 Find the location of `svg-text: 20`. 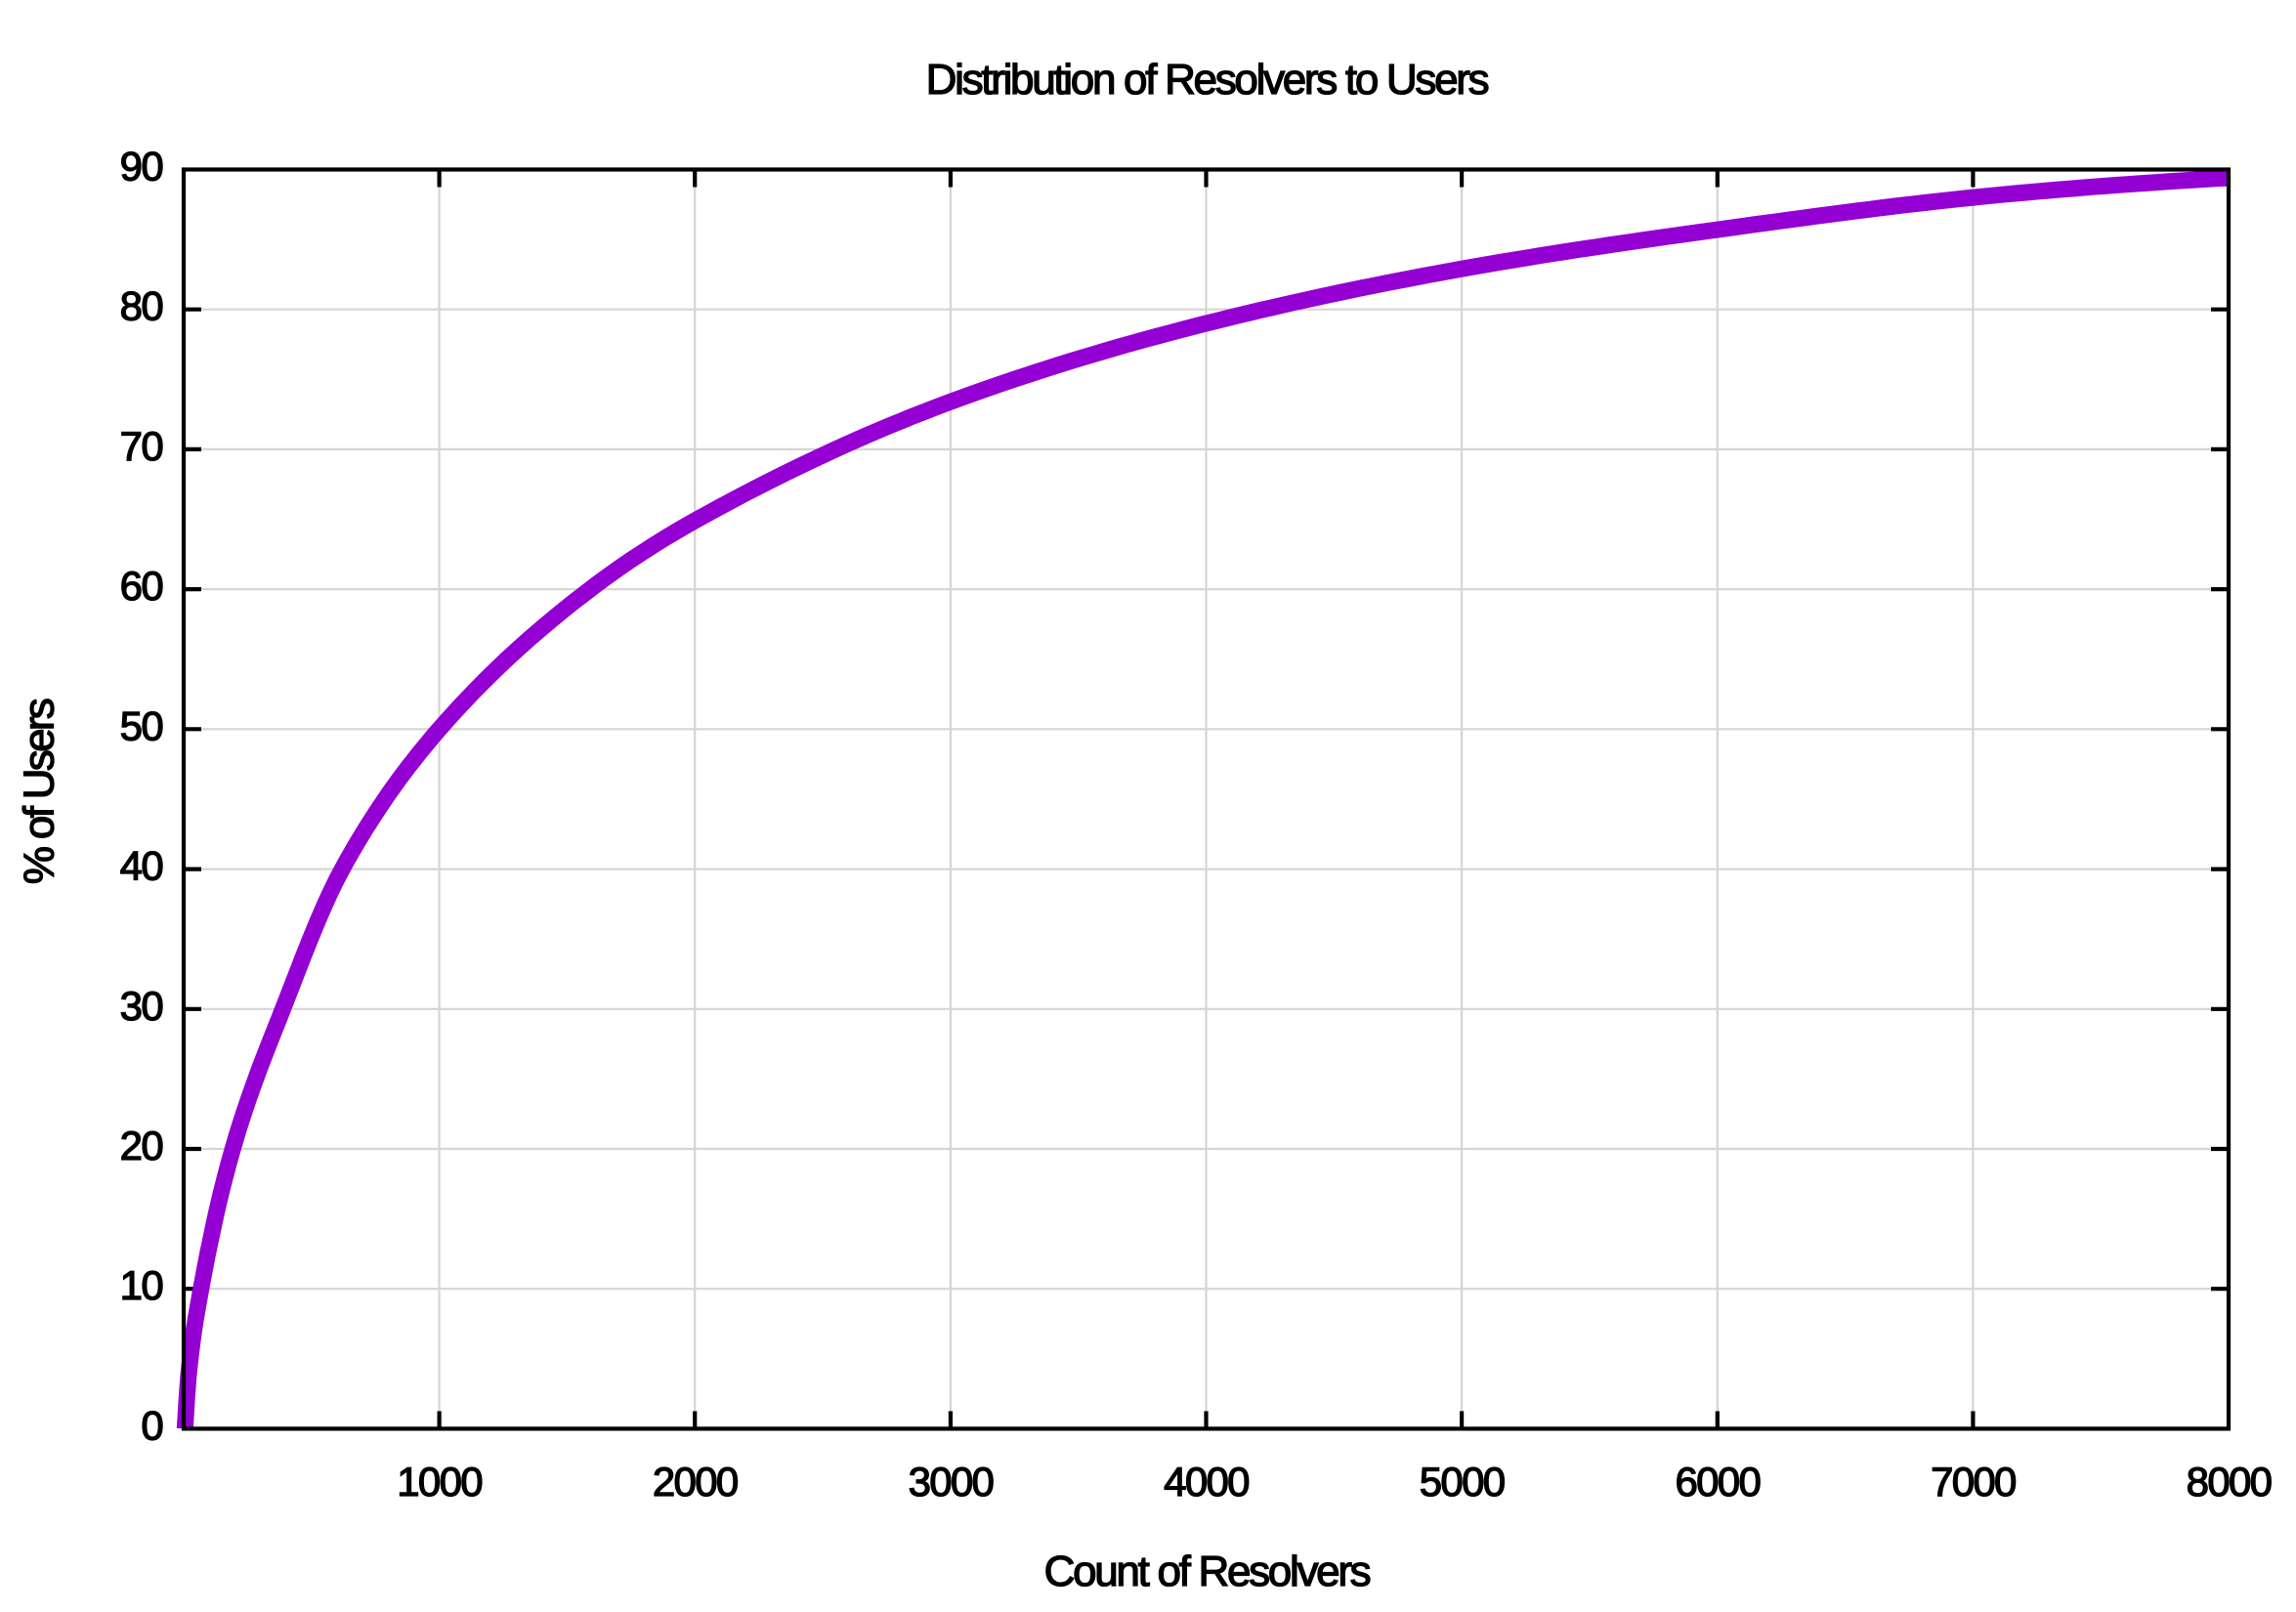

svg-text: 20 is located at coordinates (142, 1145).